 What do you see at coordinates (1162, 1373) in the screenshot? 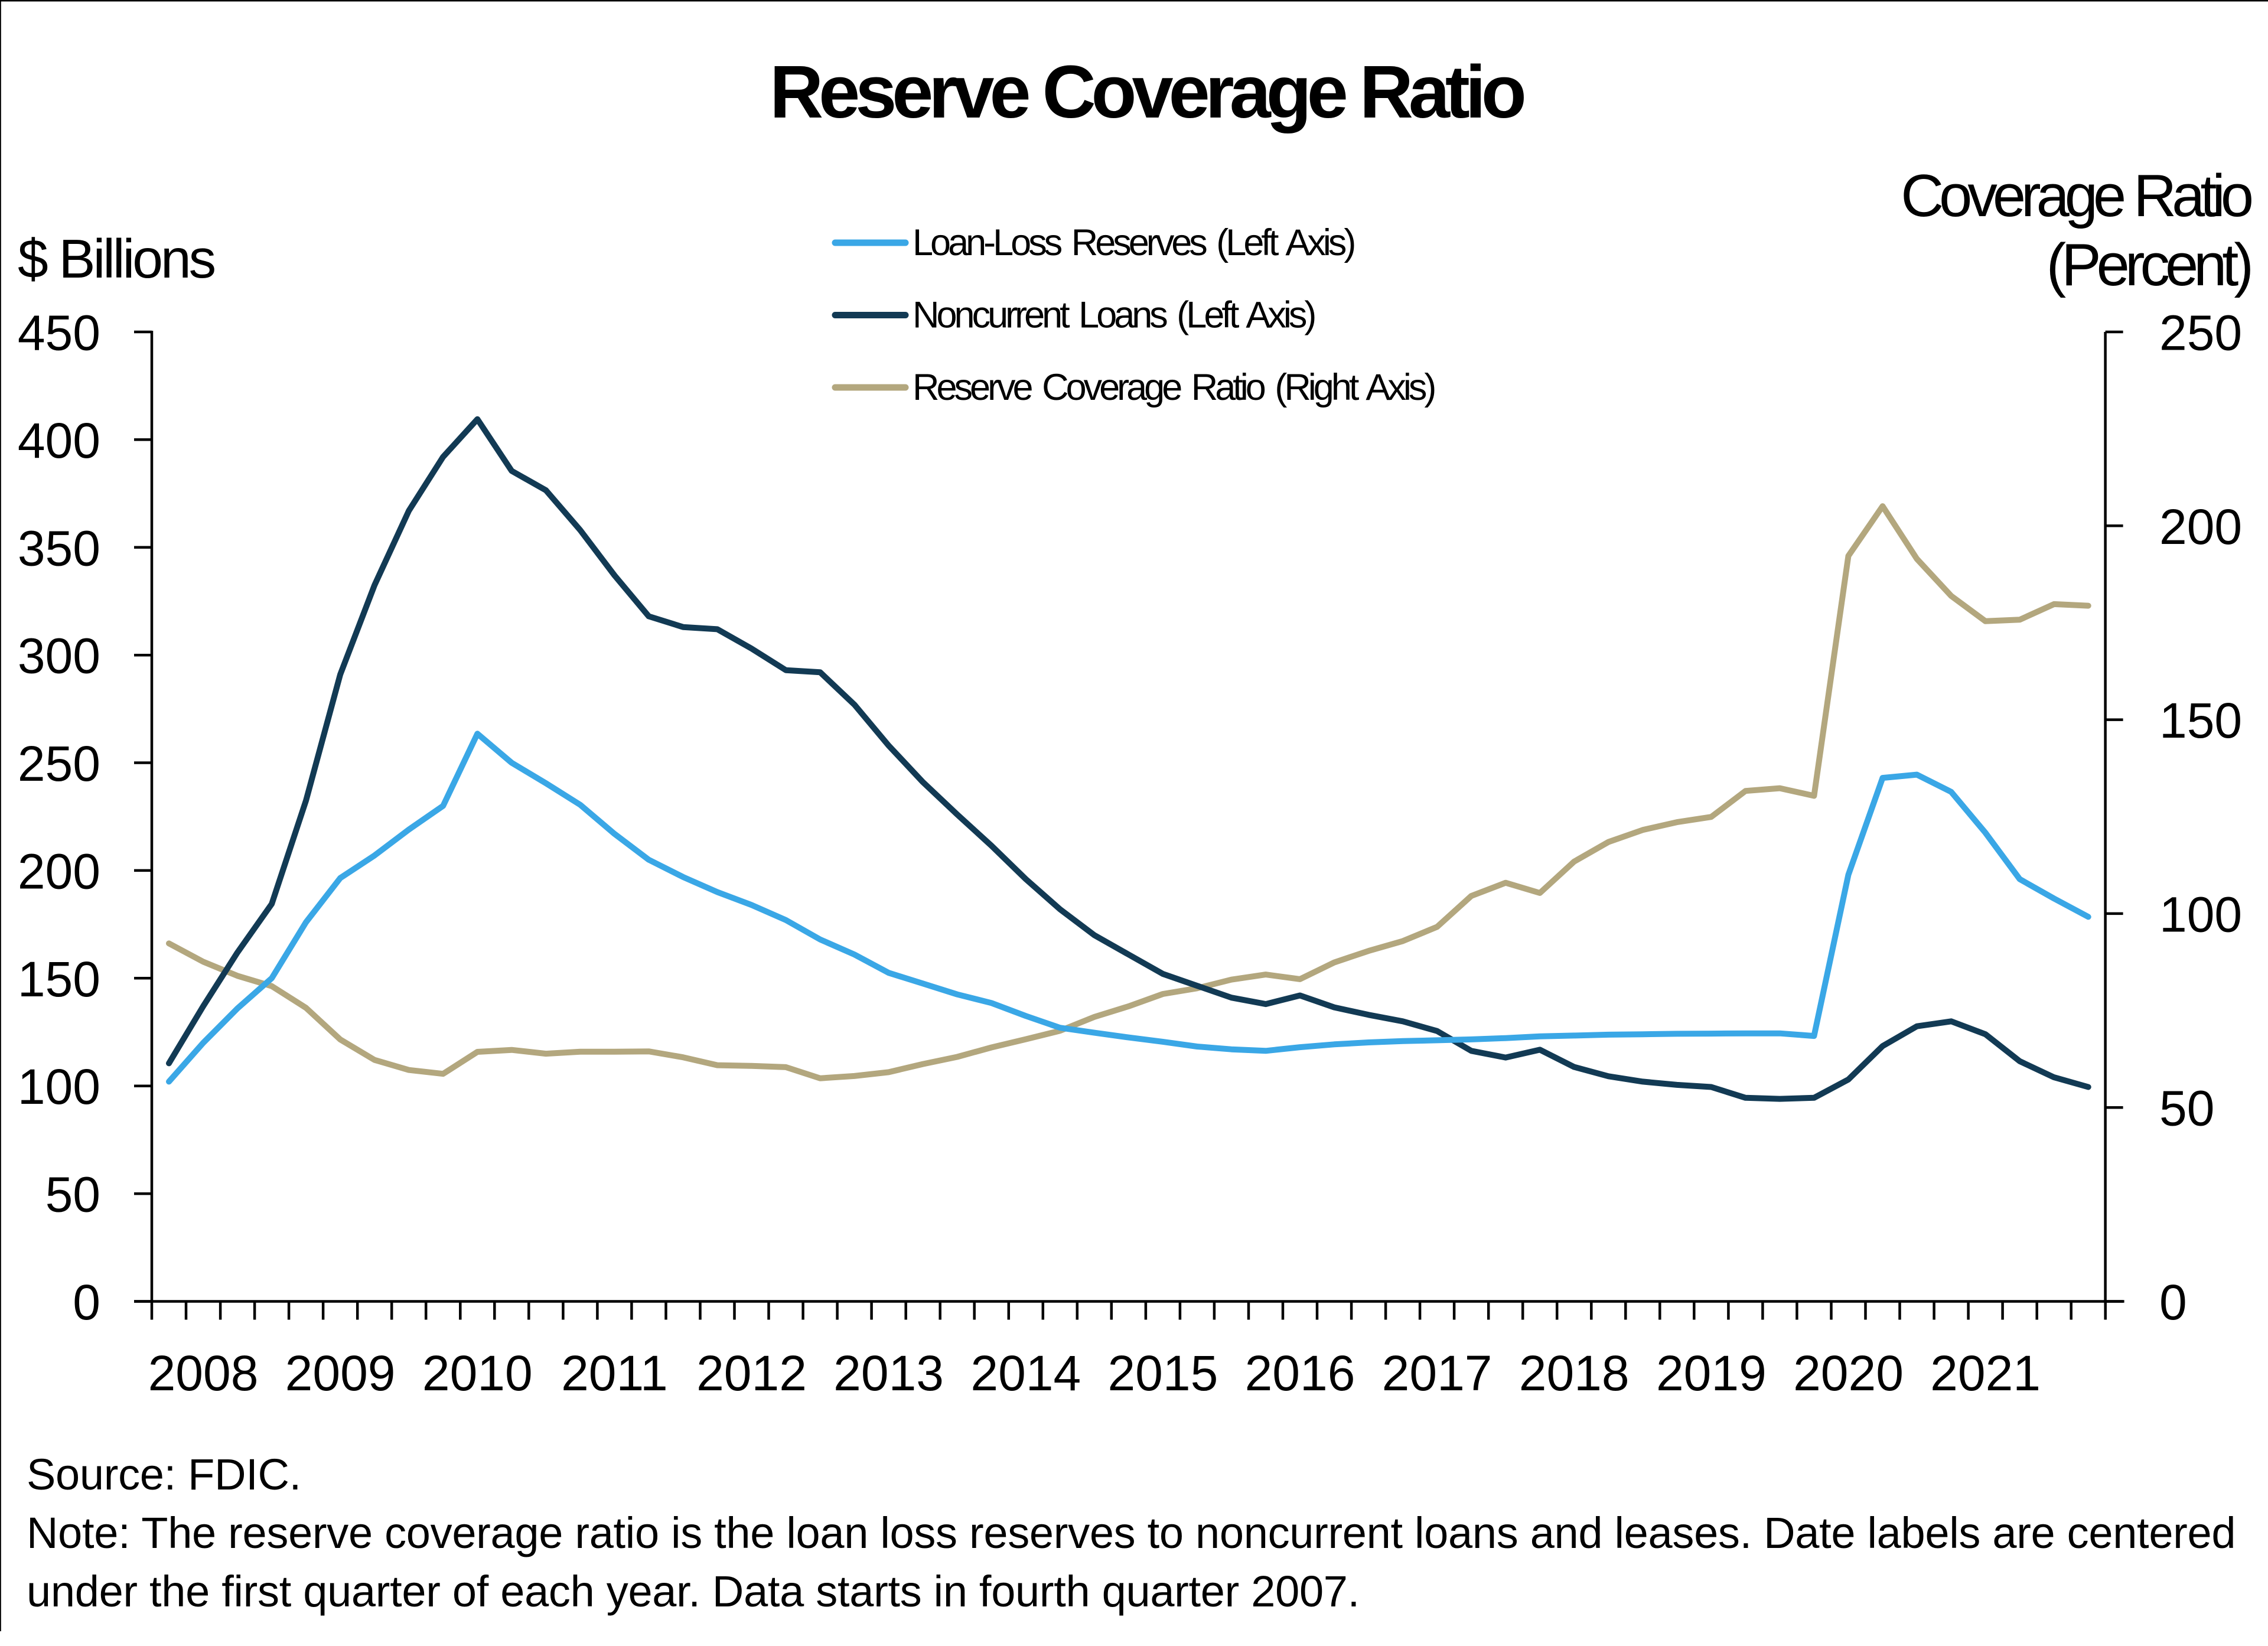
I see `svg-text: 2015` at bounding box center [1162, 1373].